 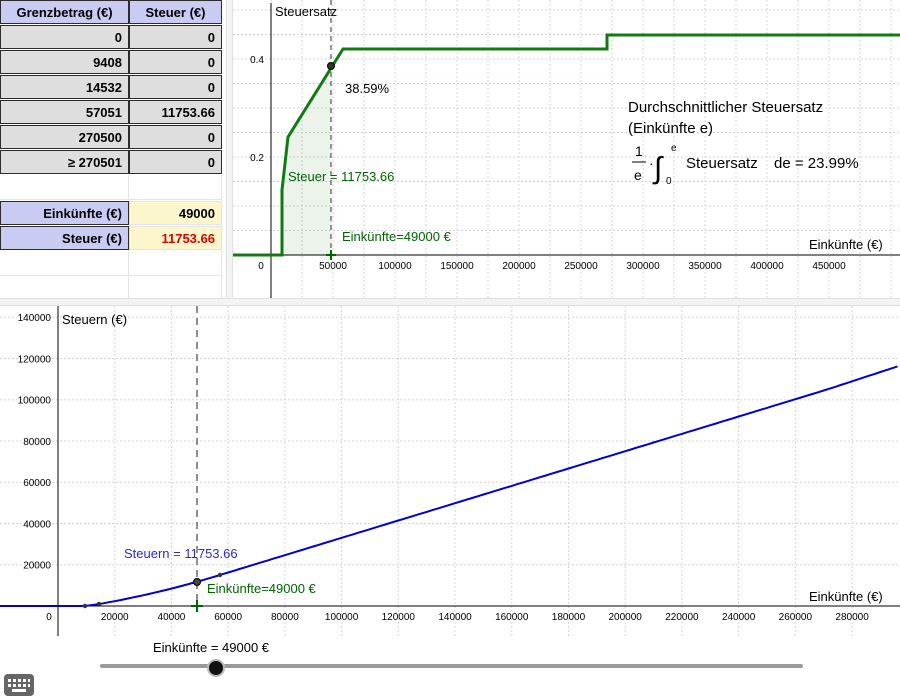 I want to click on x-tick-label: 400000, so click(x=767, y=266).